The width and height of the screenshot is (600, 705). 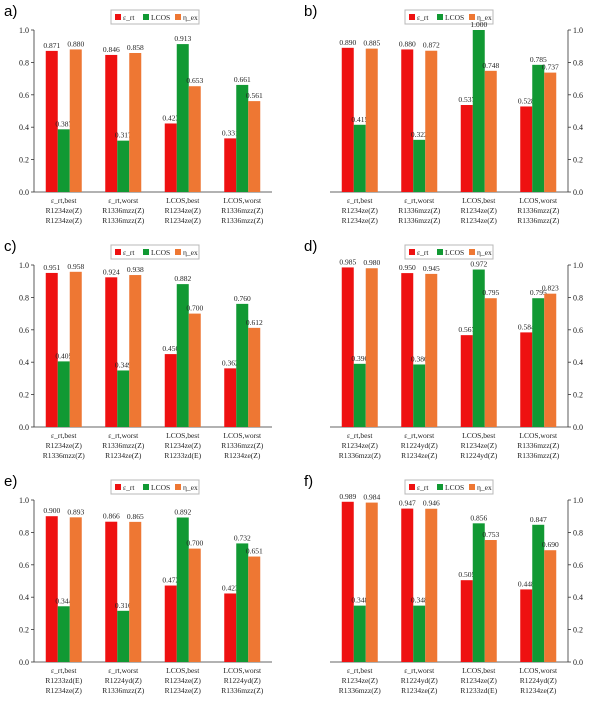 What do you see at coordinates (419, 134) in the screenshot?
I see `data-label: 0.322` at bounding box center [419, 134].